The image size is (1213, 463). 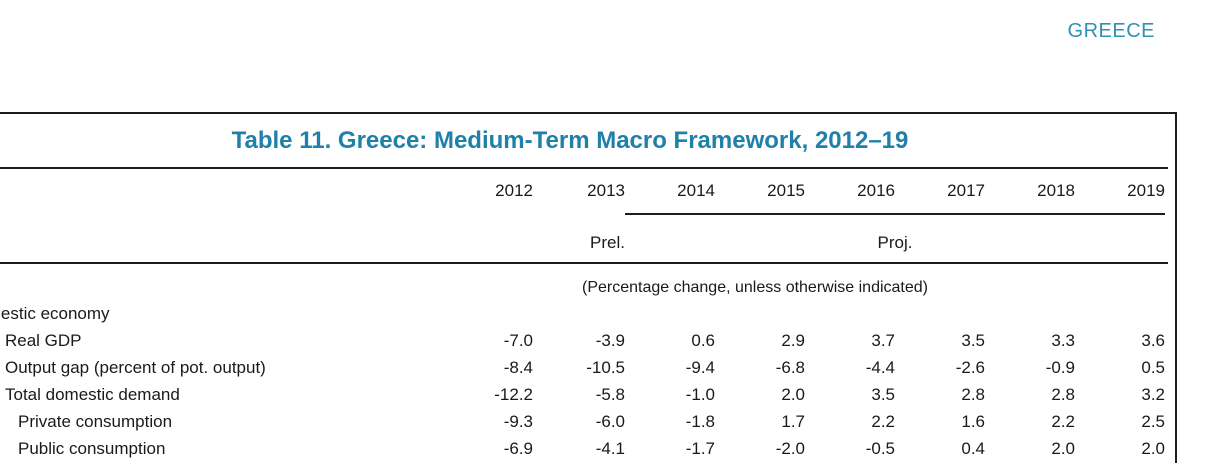 I want to click on cell-value: 3.2, so click(x=1153, y=394).